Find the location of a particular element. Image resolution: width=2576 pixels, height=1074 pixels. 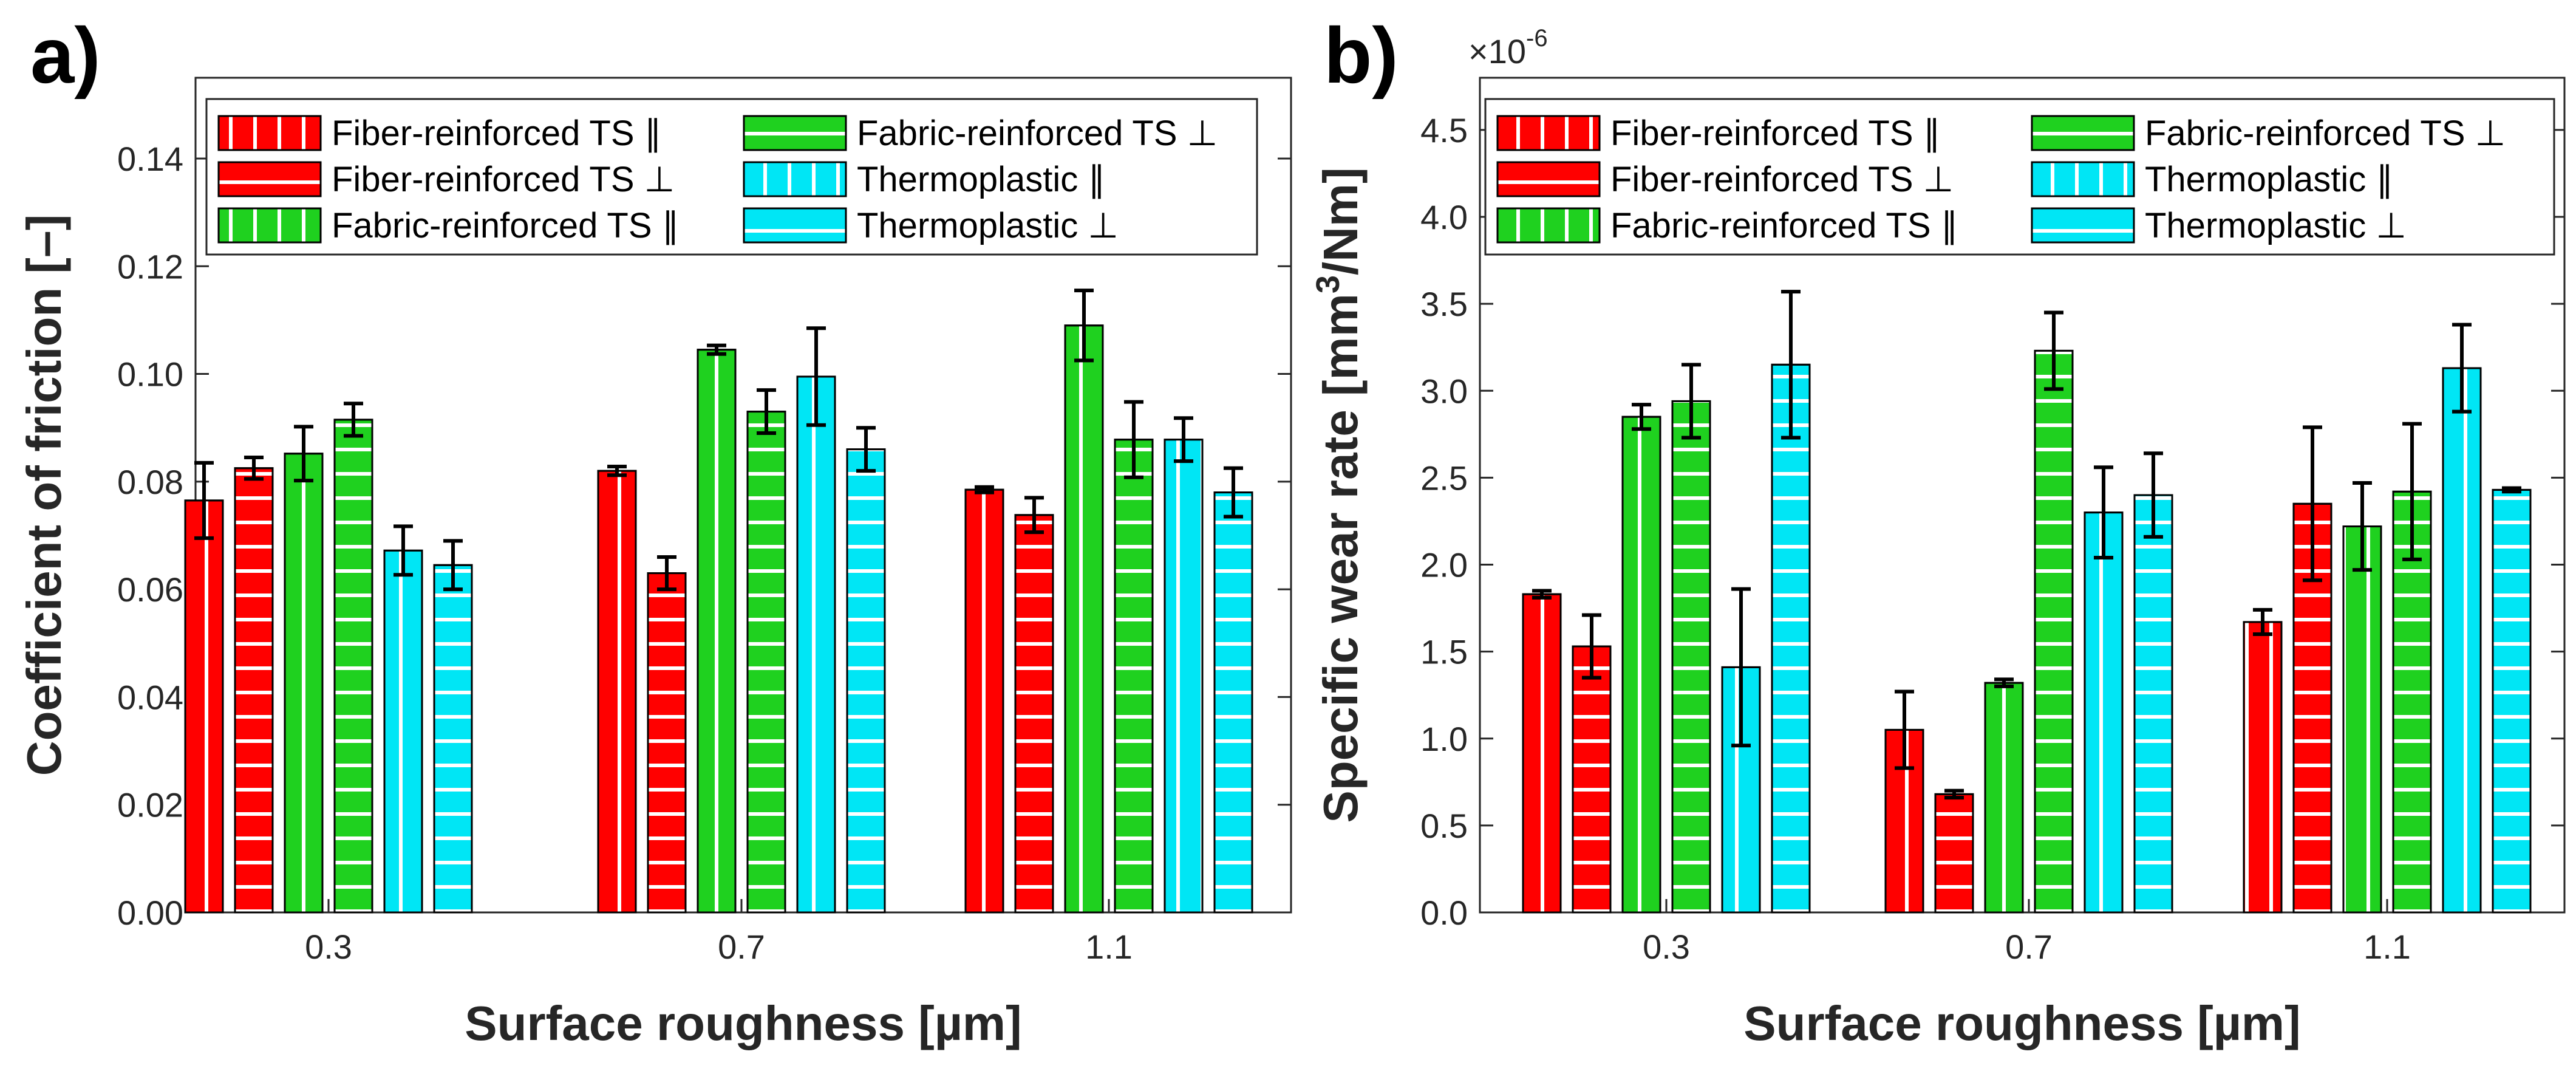

x-tick-label: 0.3 is located at coordinates (329, 947).